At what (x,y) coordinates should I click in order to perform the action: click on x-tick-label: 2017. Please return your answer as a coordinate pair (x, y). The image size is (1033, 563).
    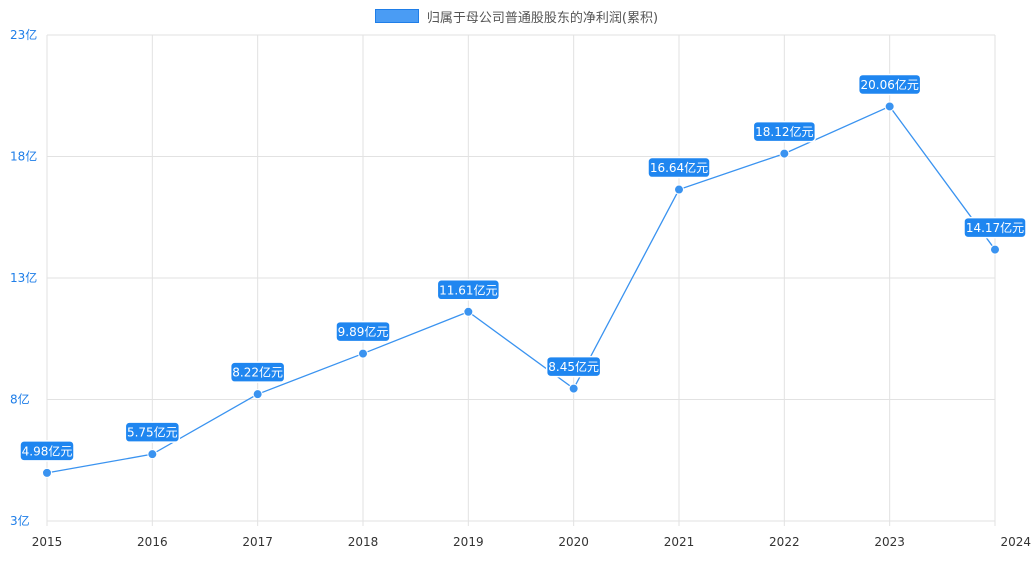
    Looking at the image, I should click on (257, 542).